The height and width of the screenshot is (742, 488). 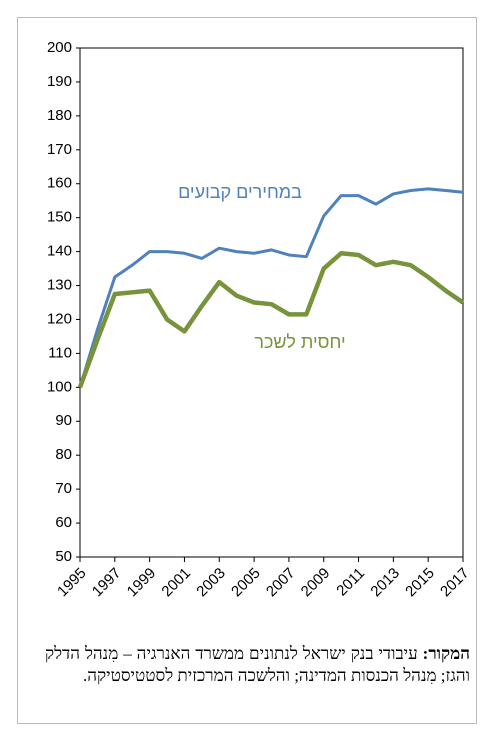 What do you see at coordinates (246, 583) in the screenshot?
I see `x-tick-label: 2005` at bounding box center [246, 583].